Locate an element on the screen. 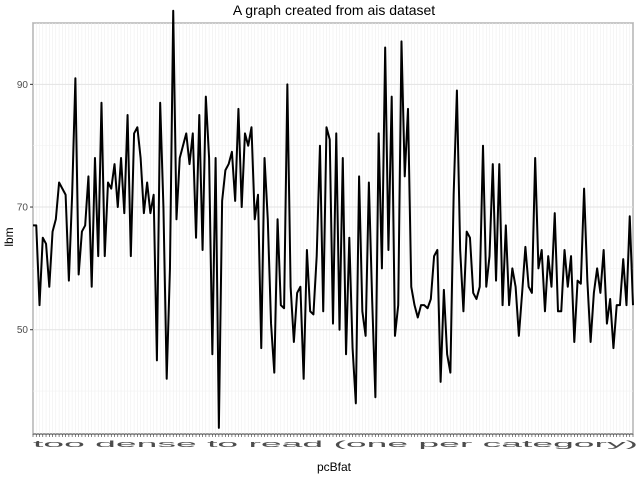 The image size is (640, 480). y-axis-title: lbm is located at coordinates (9, 236).